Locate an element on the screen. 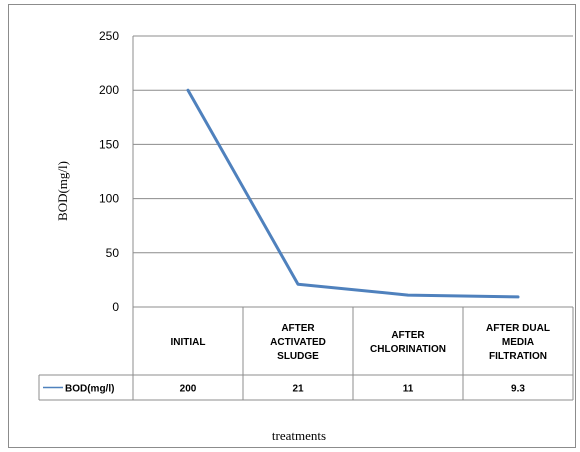 This screenshot has width=580, height=452. x-category-label: AFTER ACTIVATED SLUDGE is located at coordinates (298, 342).